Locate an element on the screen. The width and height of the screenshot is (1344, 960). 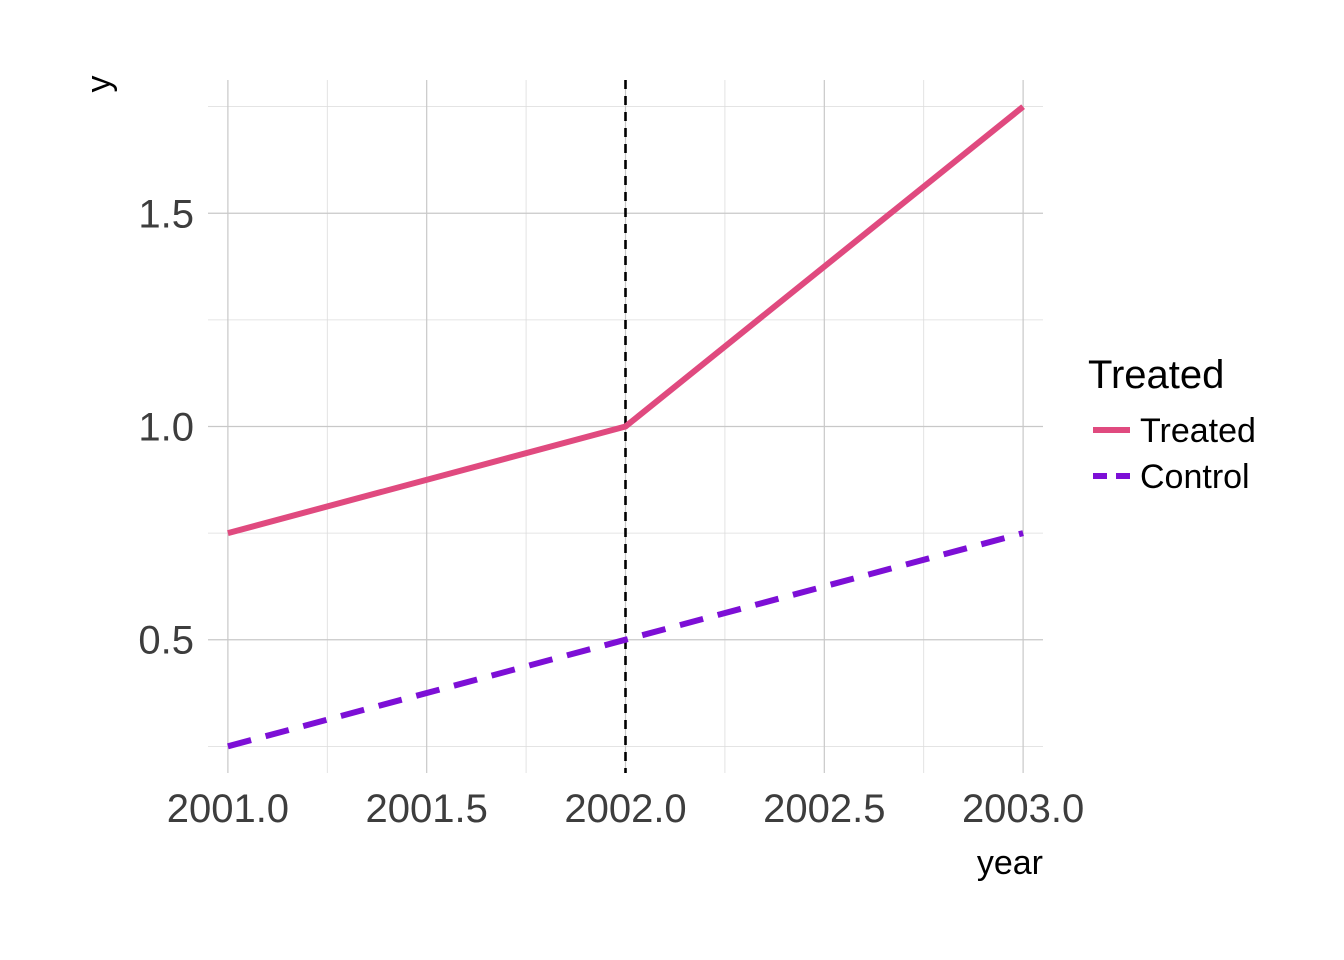
y-axis-title: y is located at coordinates (99, 84).